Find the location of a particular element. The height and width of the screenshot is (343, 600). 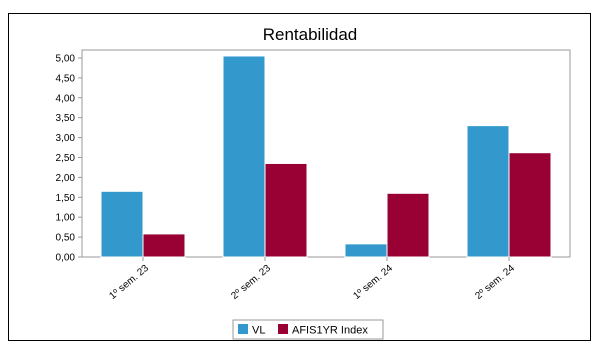

y-tick-label: 0,50 is located at coordinates (66, 238).